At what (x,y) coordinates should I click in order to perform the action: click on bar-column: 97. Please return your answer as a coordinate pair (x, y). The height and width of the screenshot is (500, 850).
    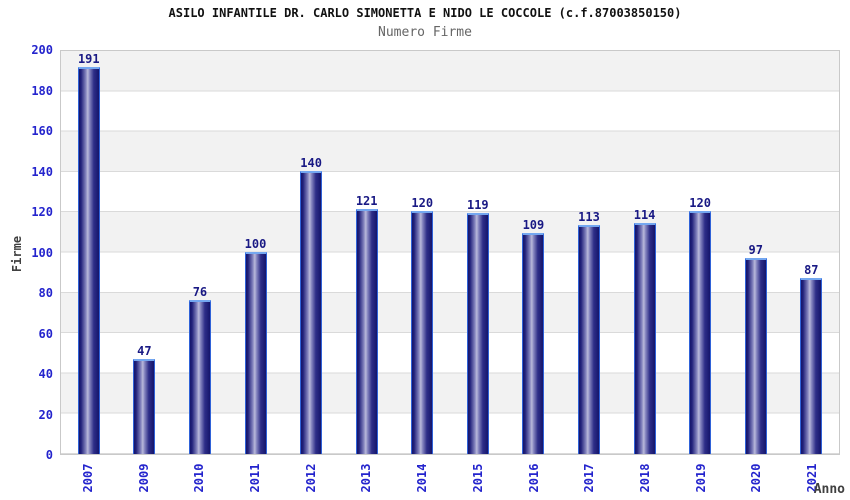
    Looking at the image, I should click on (756, 252).